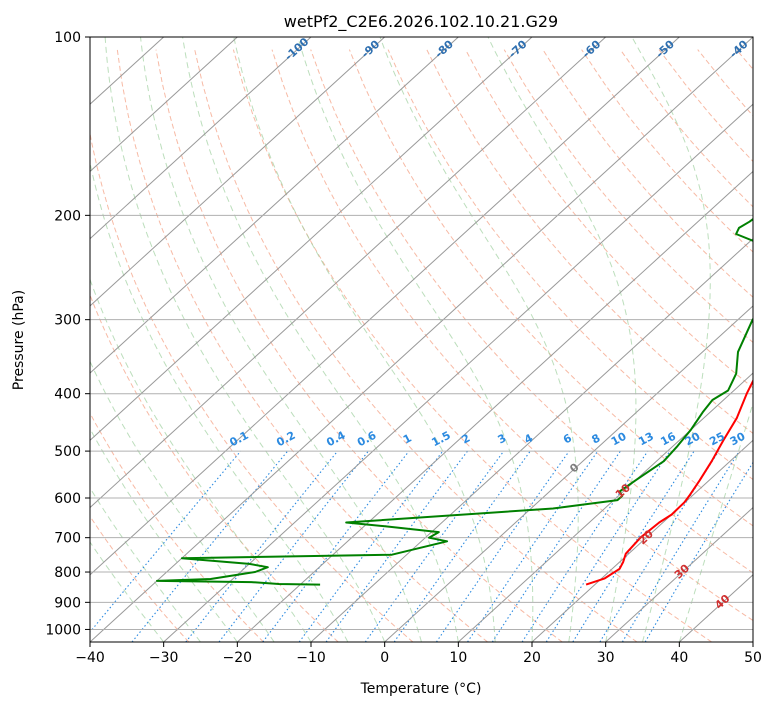  I want to click on y-axis: 100 200 300 400 500 600 700 800 900 1000, so click(67, 334).